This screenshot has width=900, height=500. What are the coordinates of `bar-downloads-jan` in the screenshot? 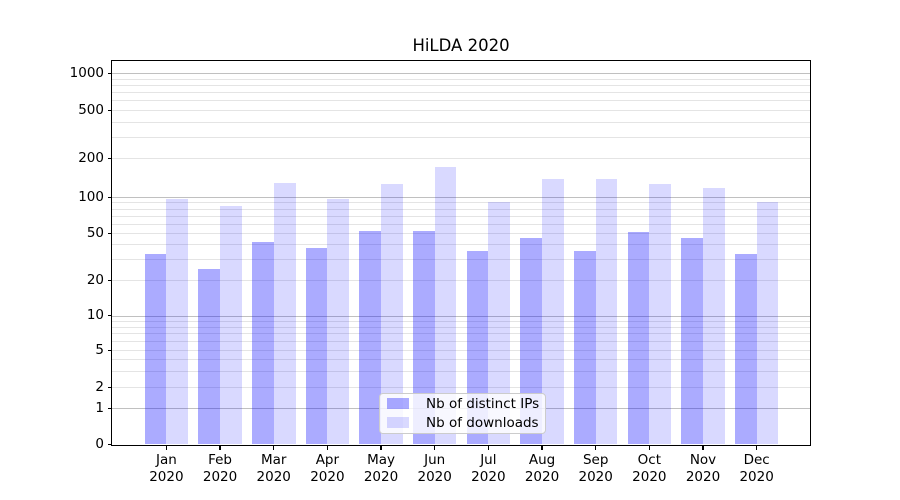 It's located at (177, 322).